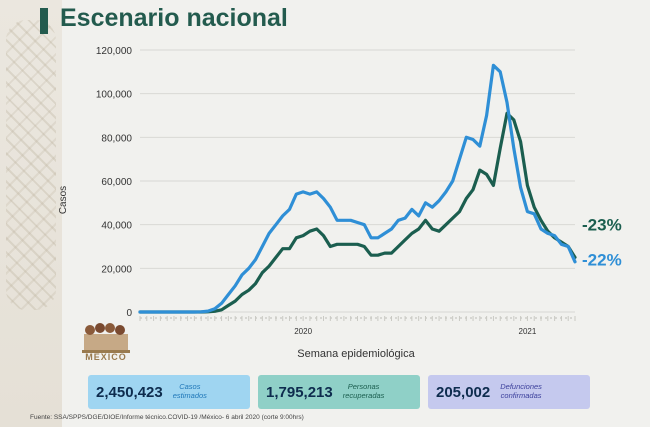 The image size is (650, 427). I want to click on y-tick-label: 100,000, so click(114, 95).